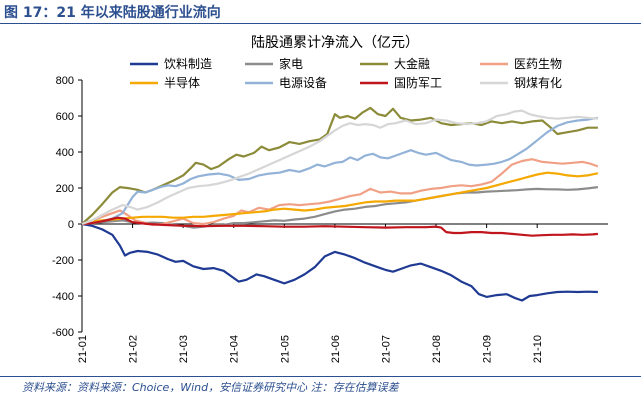 This screenshot has width=641, height=412. I want to click on x-tick-label: 21-03, so click(184, 349).